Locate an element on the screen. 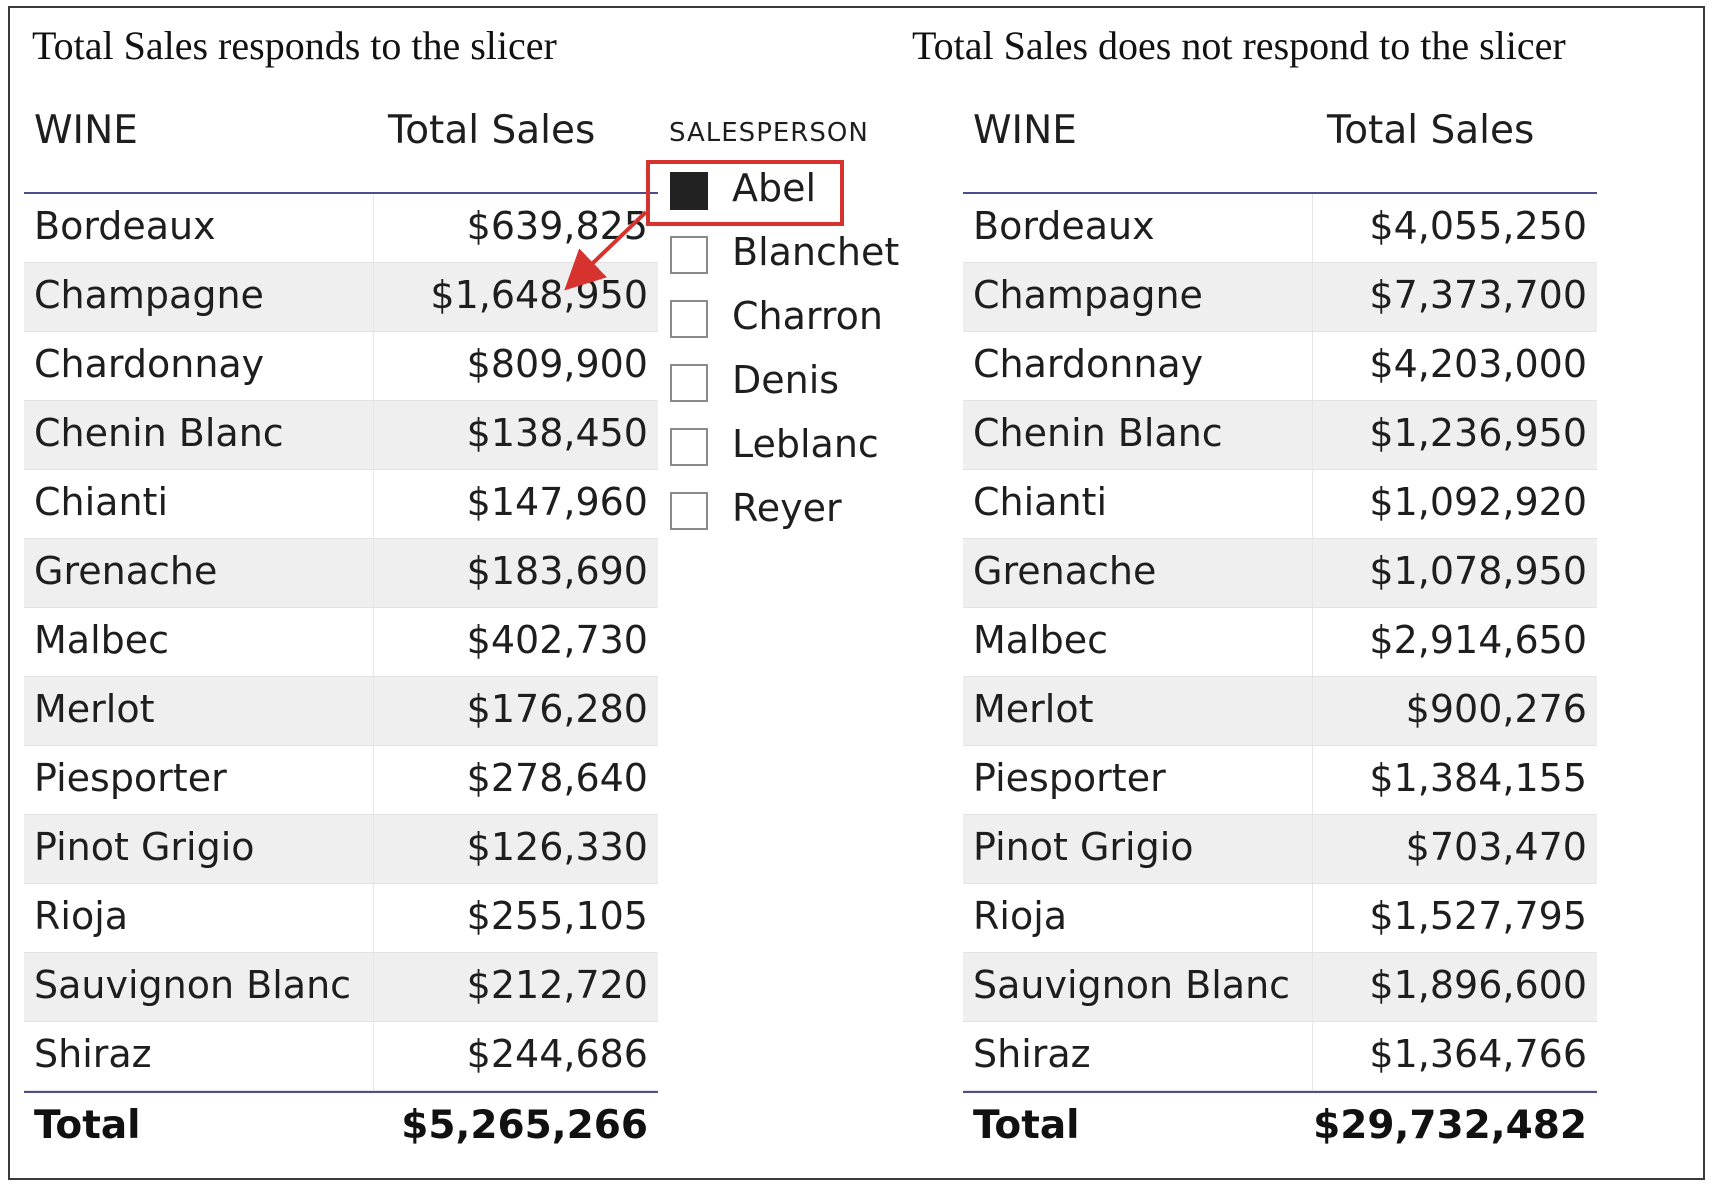  sales-cell: $183,690 is located at coordinates (557, 571).